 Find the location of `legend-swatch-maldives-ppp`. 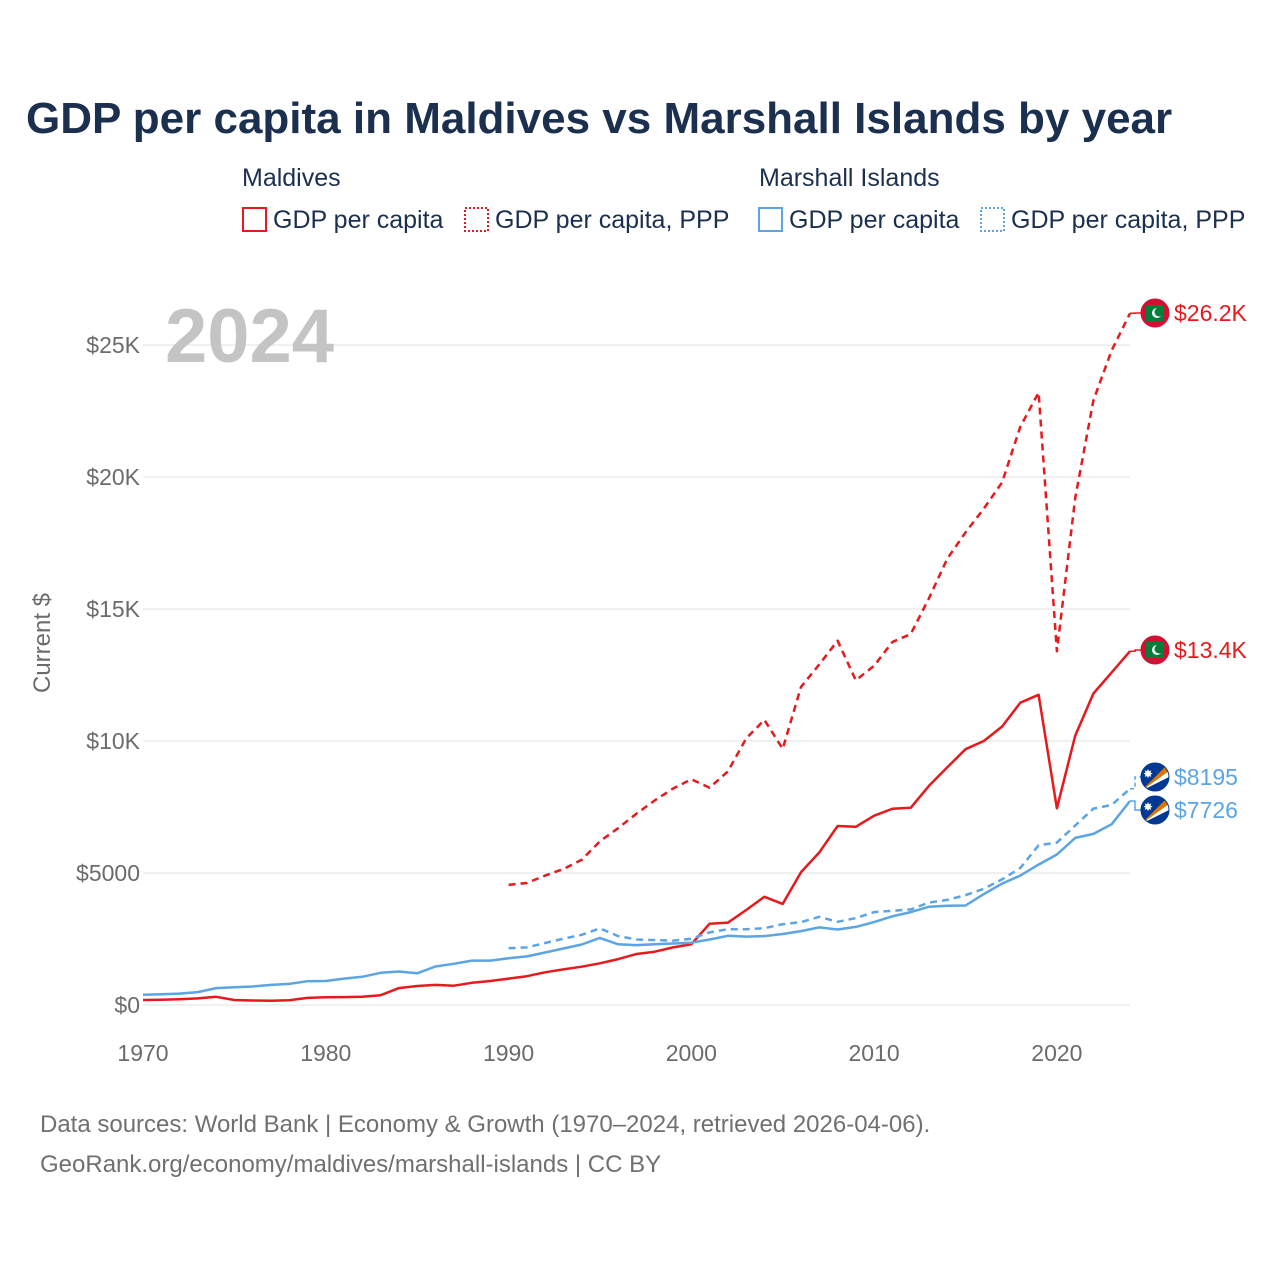

legend-swatch-maldives-ppp is located at coordinates (476, 219).